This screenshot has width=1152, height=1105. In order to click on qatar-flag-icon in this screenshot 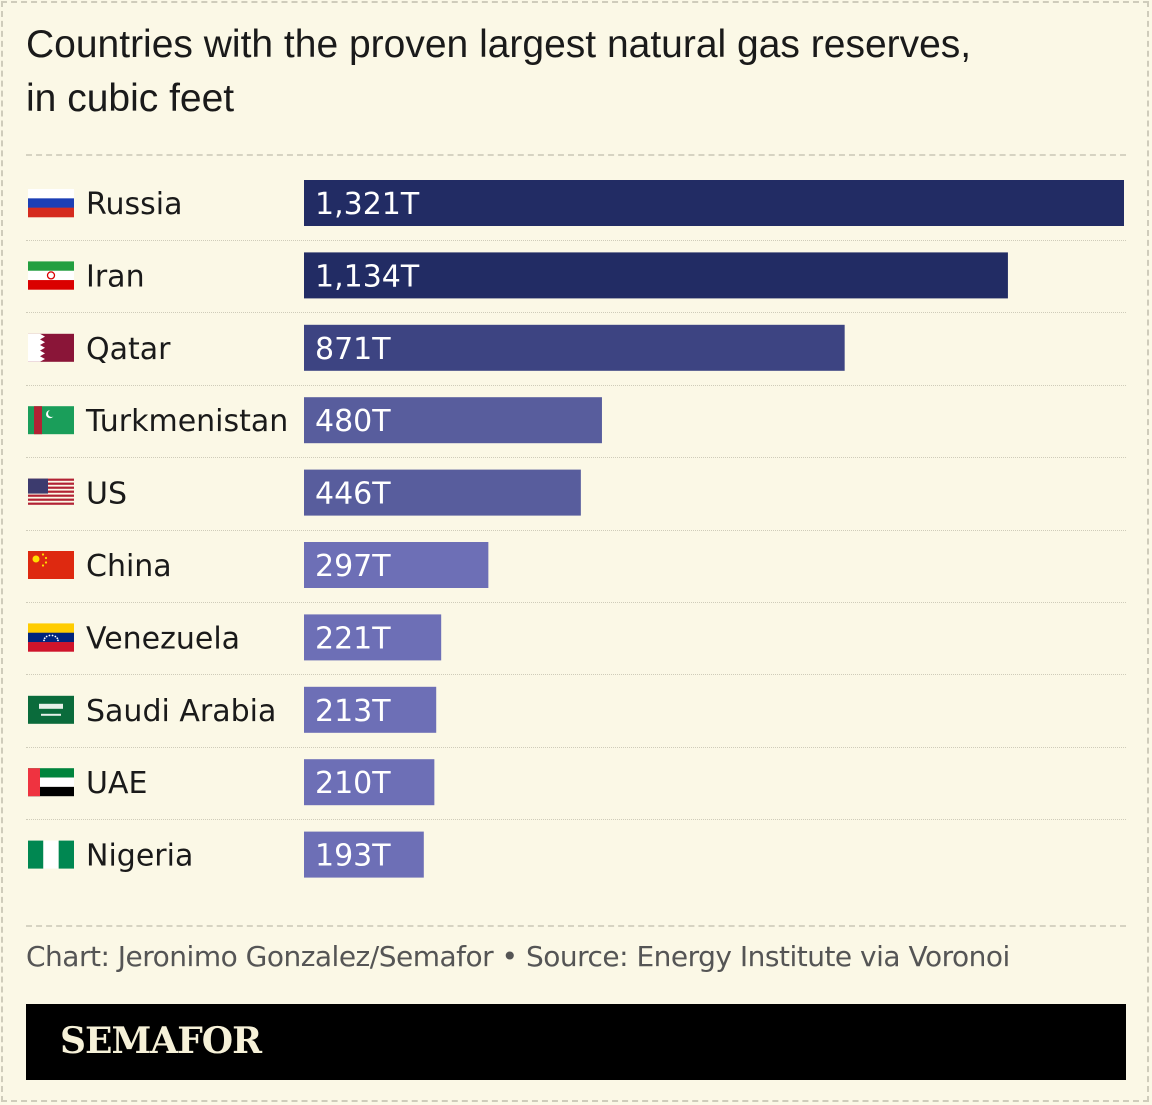, I will do `click(51, 347)`.